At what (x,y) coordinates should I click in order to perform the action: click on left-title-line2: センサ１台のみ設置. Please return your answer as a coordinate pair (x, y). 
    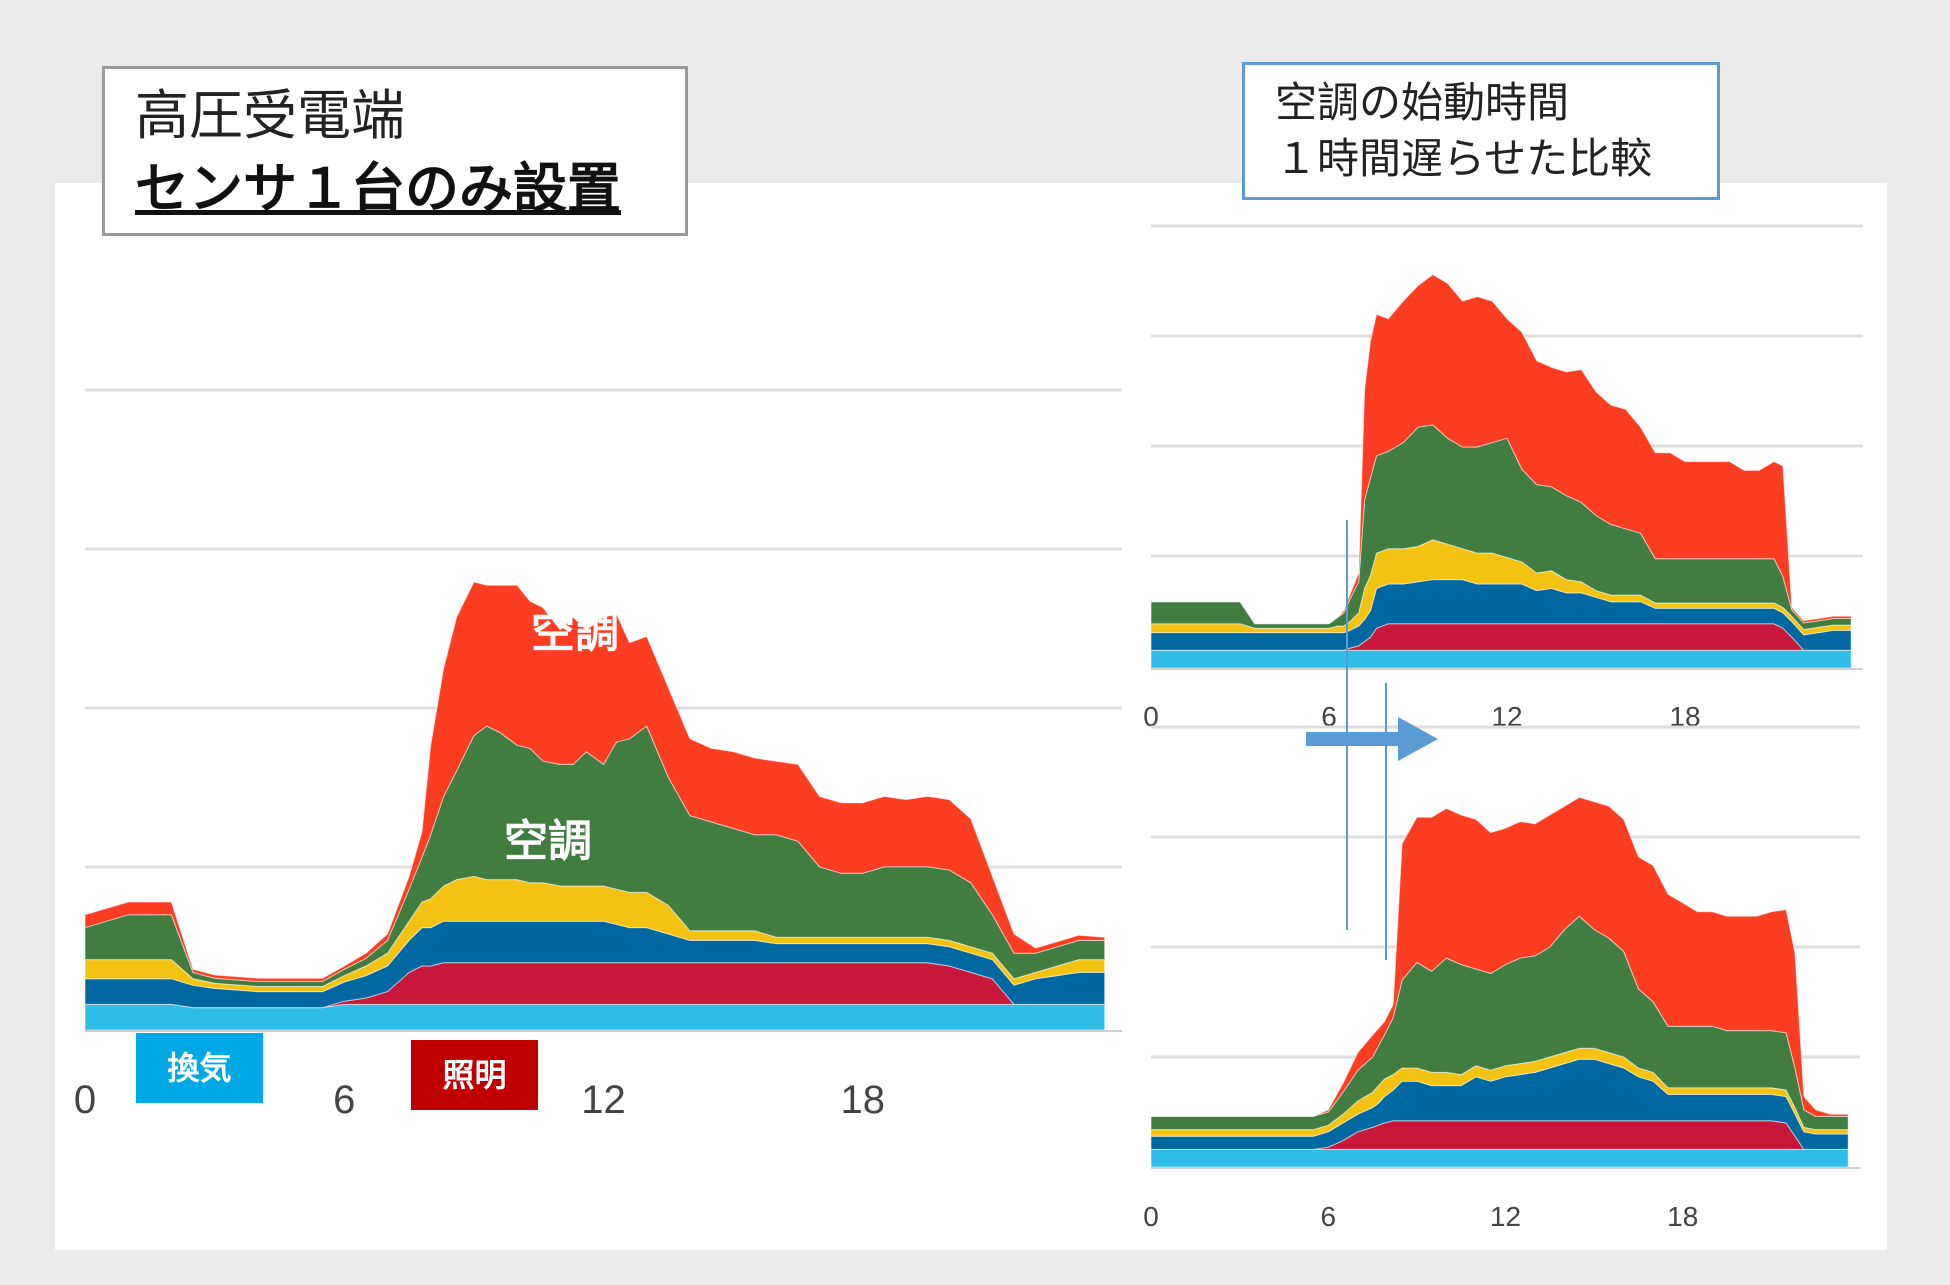
    Looking at the image, I should click on (378, 188).